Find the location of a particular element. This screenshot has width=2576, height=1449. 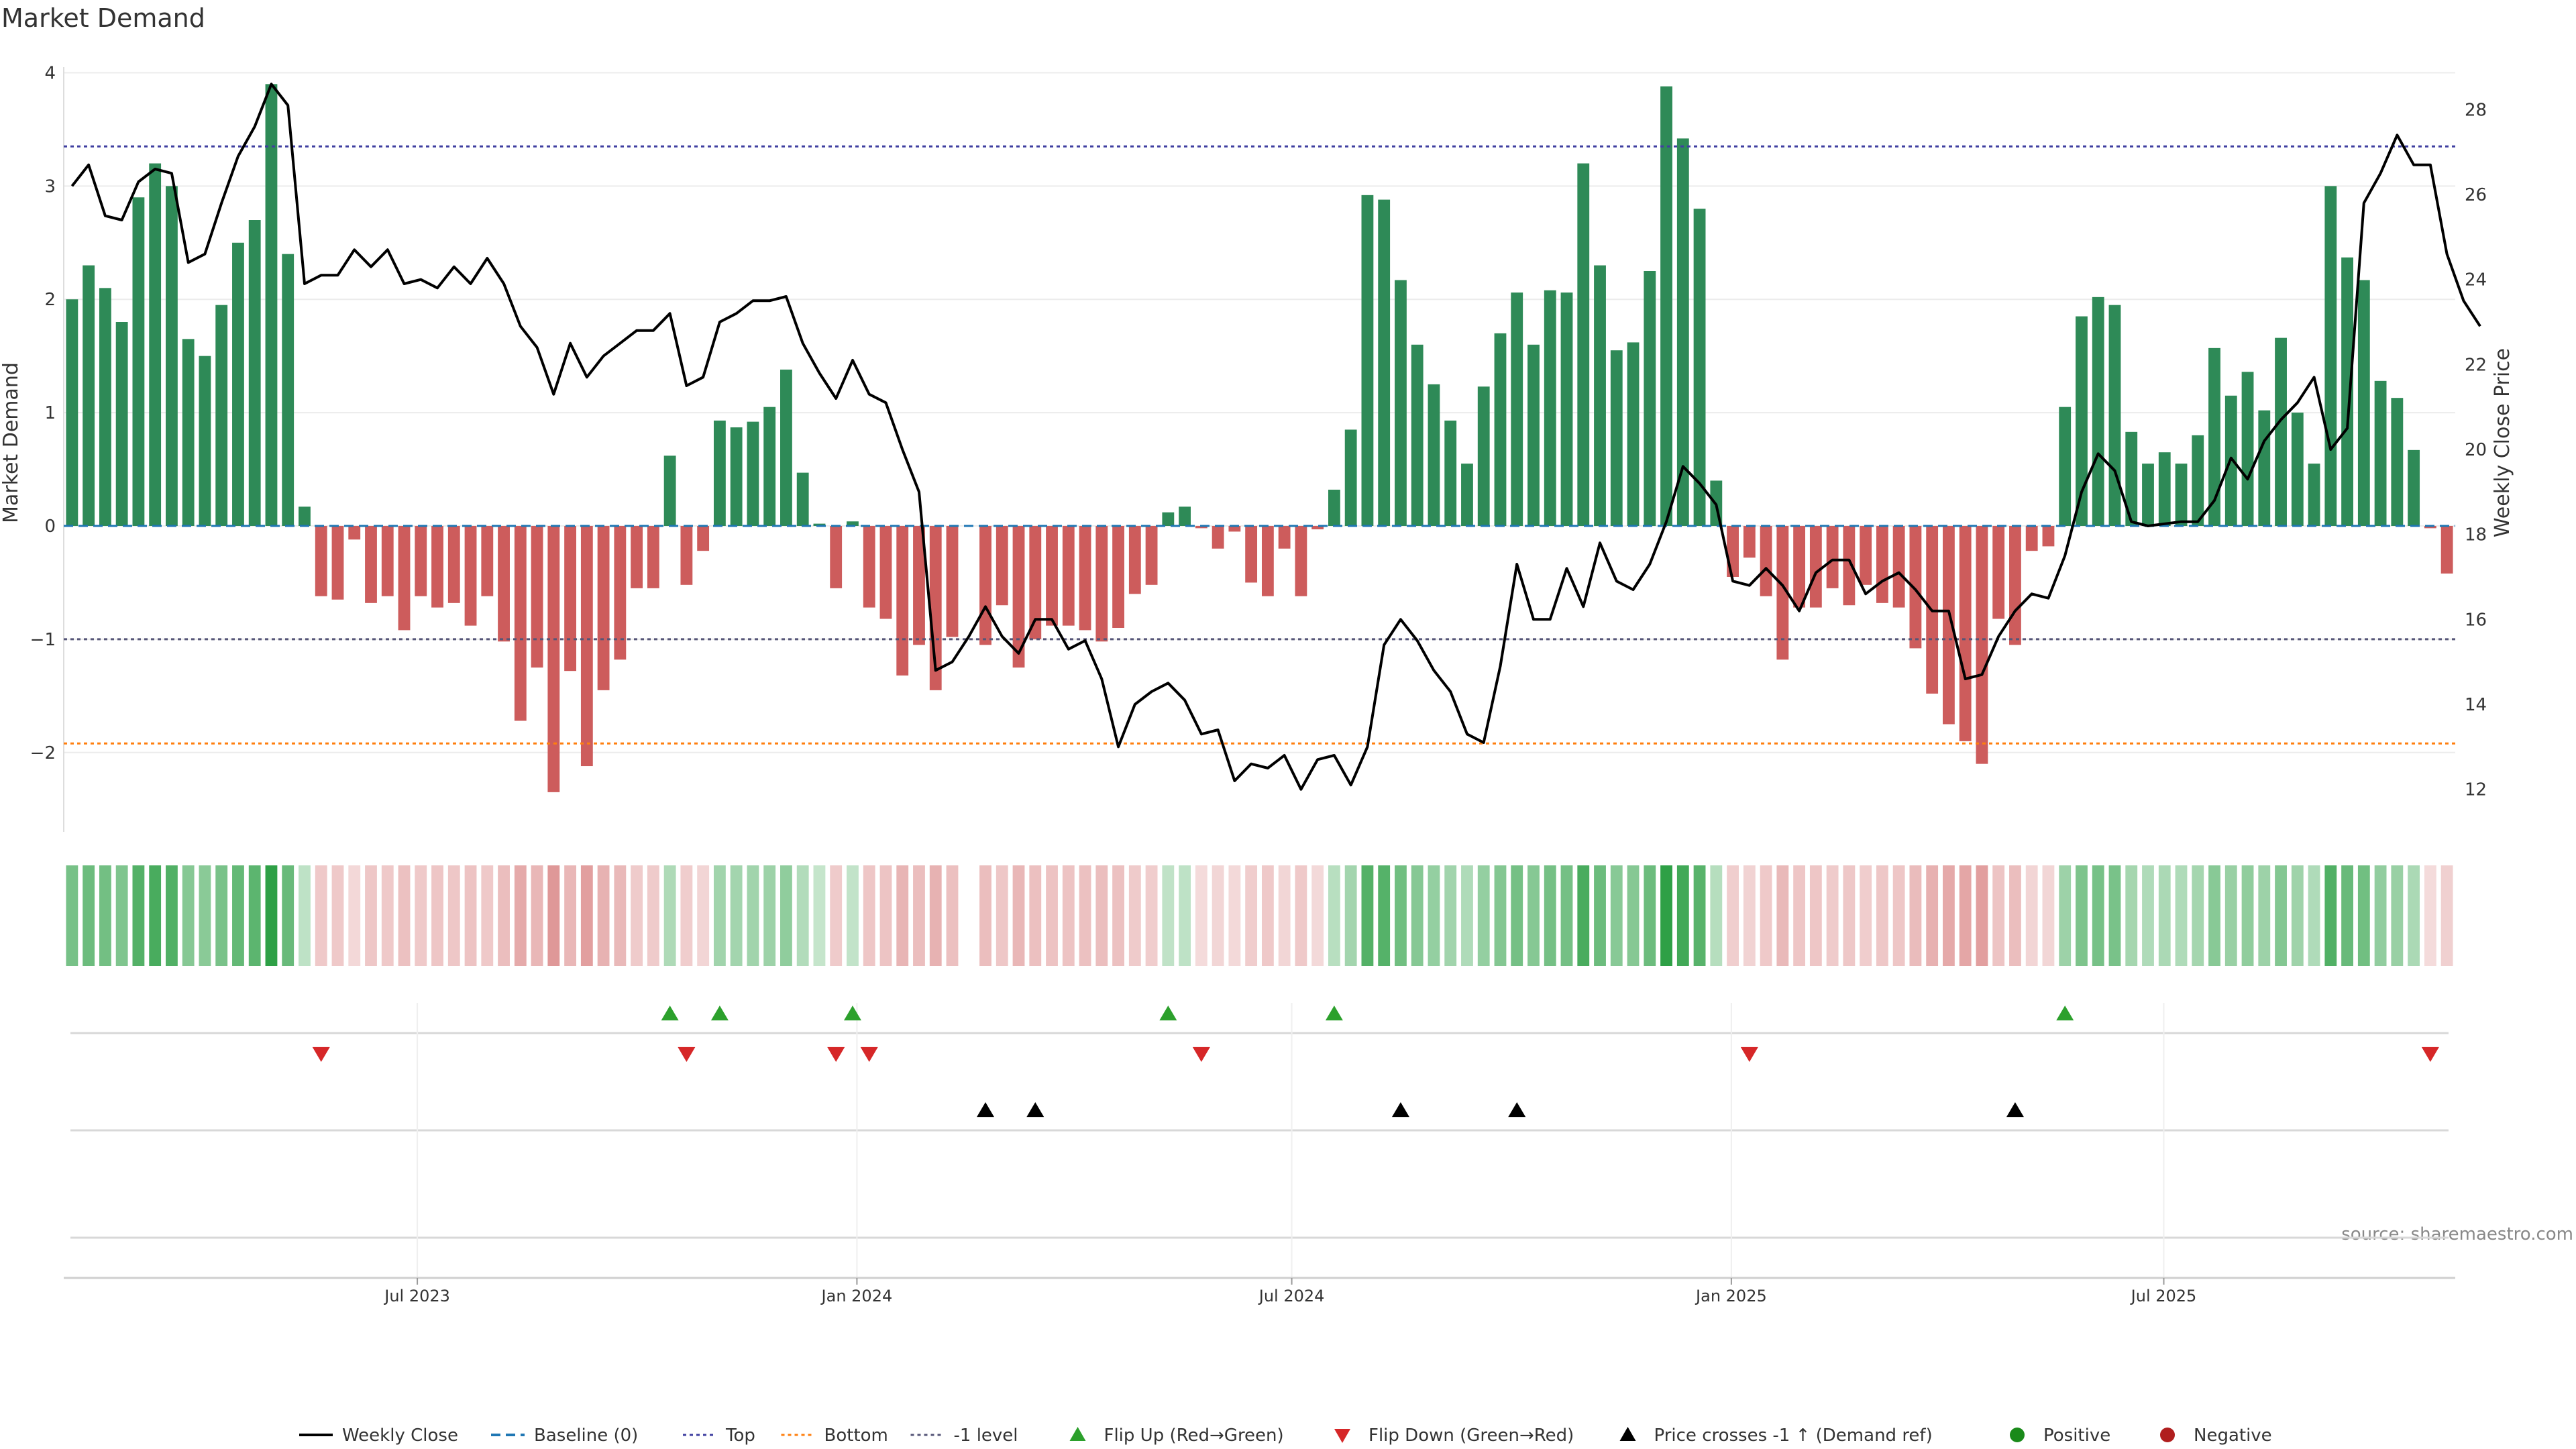

right-tick-label: 16 is located at coordinates (2476, 620).